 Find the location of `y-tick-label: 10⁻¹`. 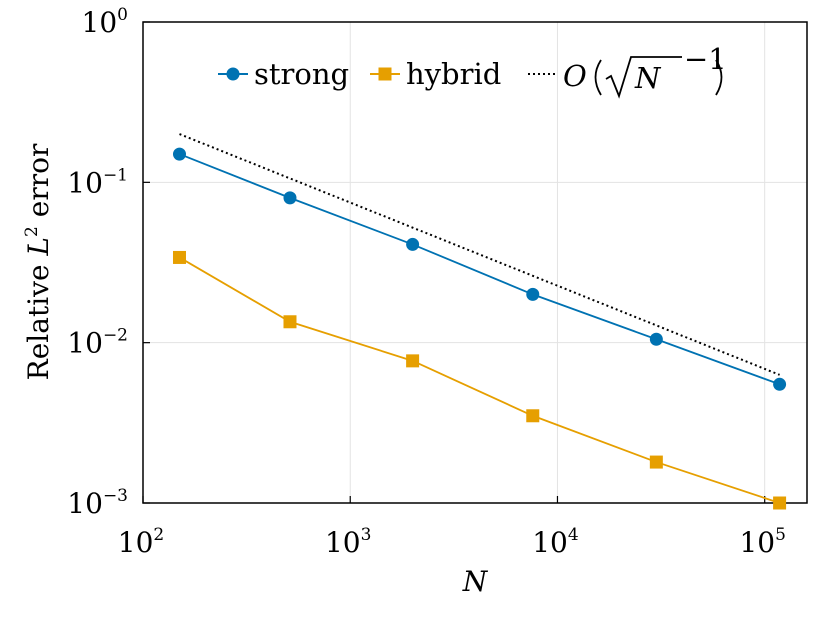

y-tick-label: 10⁻¹ is located at coordinates (97, 182).